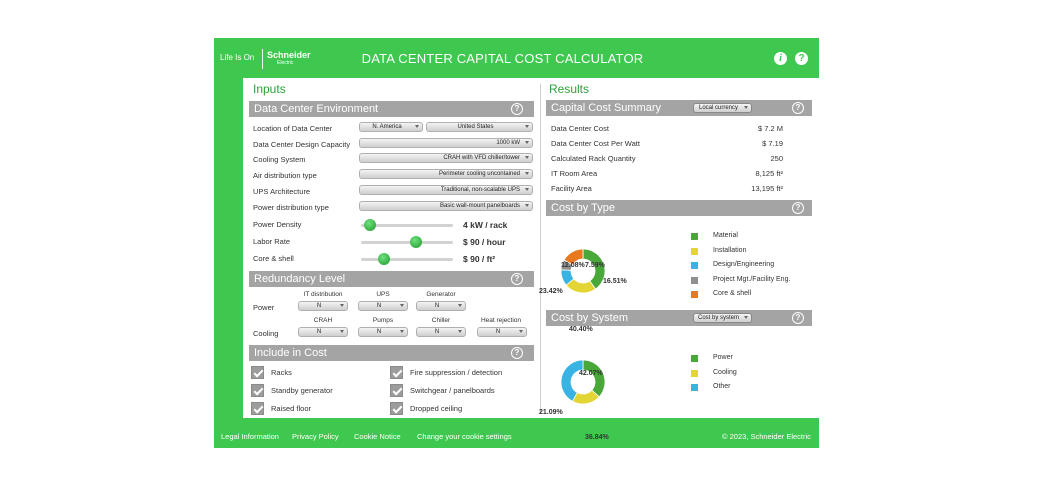 Image resolution: width=1038 pixels, height=486 pixels. What do you see at coordinates (446, 143) in the screenshot?
I see `capacity-select: 1000 kW` at bounding box center [446, 143].